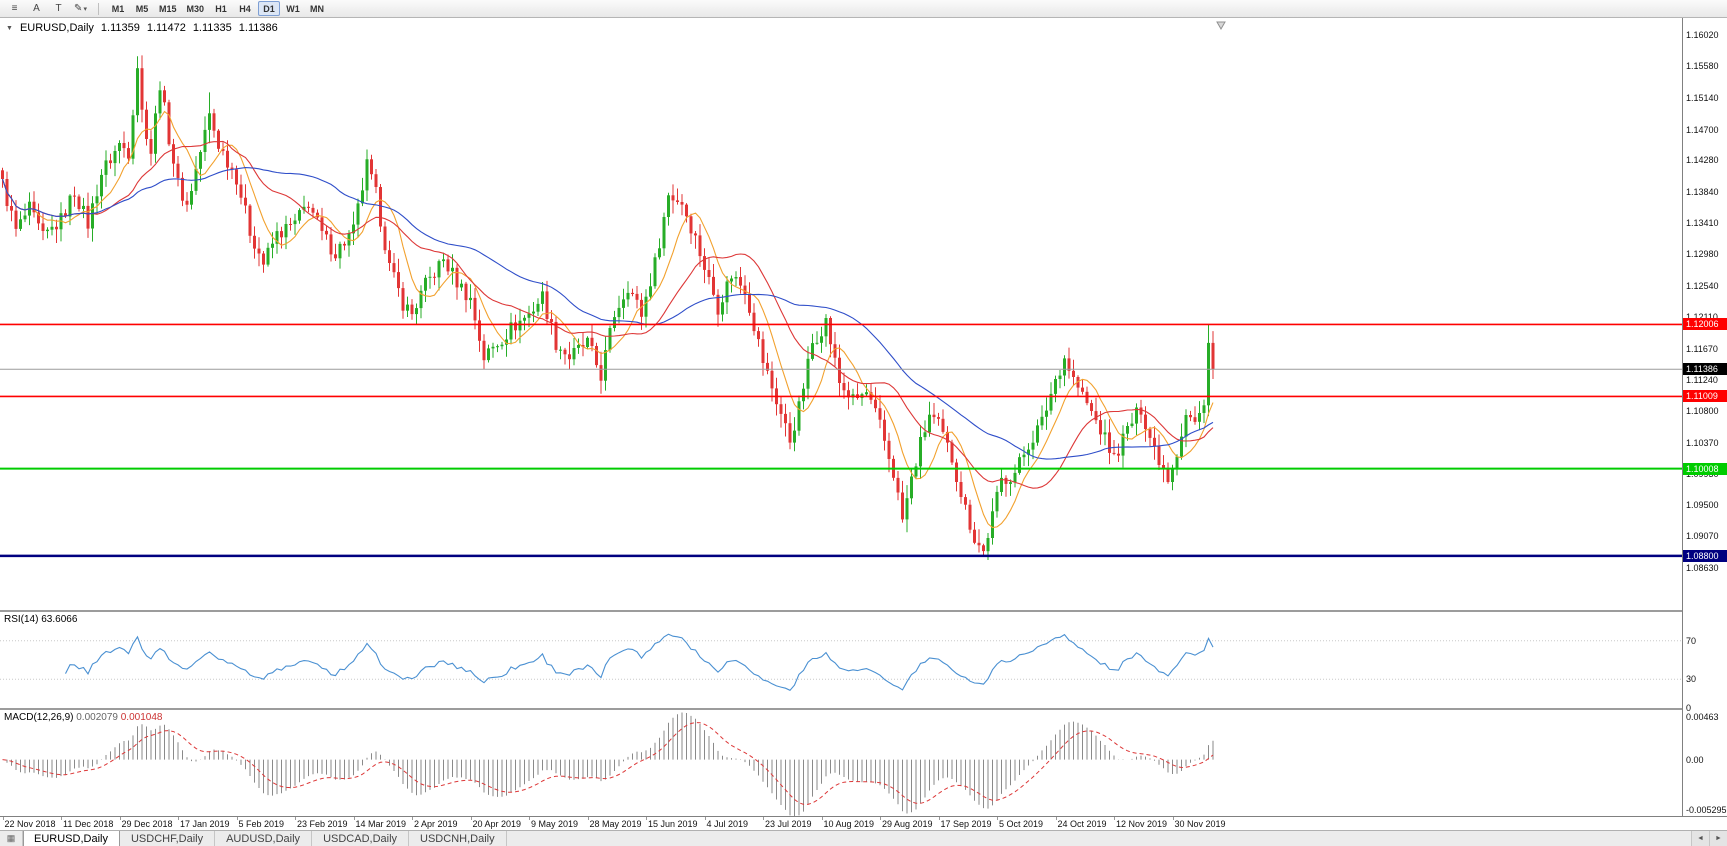  Describe the element at coordinates (1705, 369) in the screenshot. I see `current-price-label: 1.11386` at that location.